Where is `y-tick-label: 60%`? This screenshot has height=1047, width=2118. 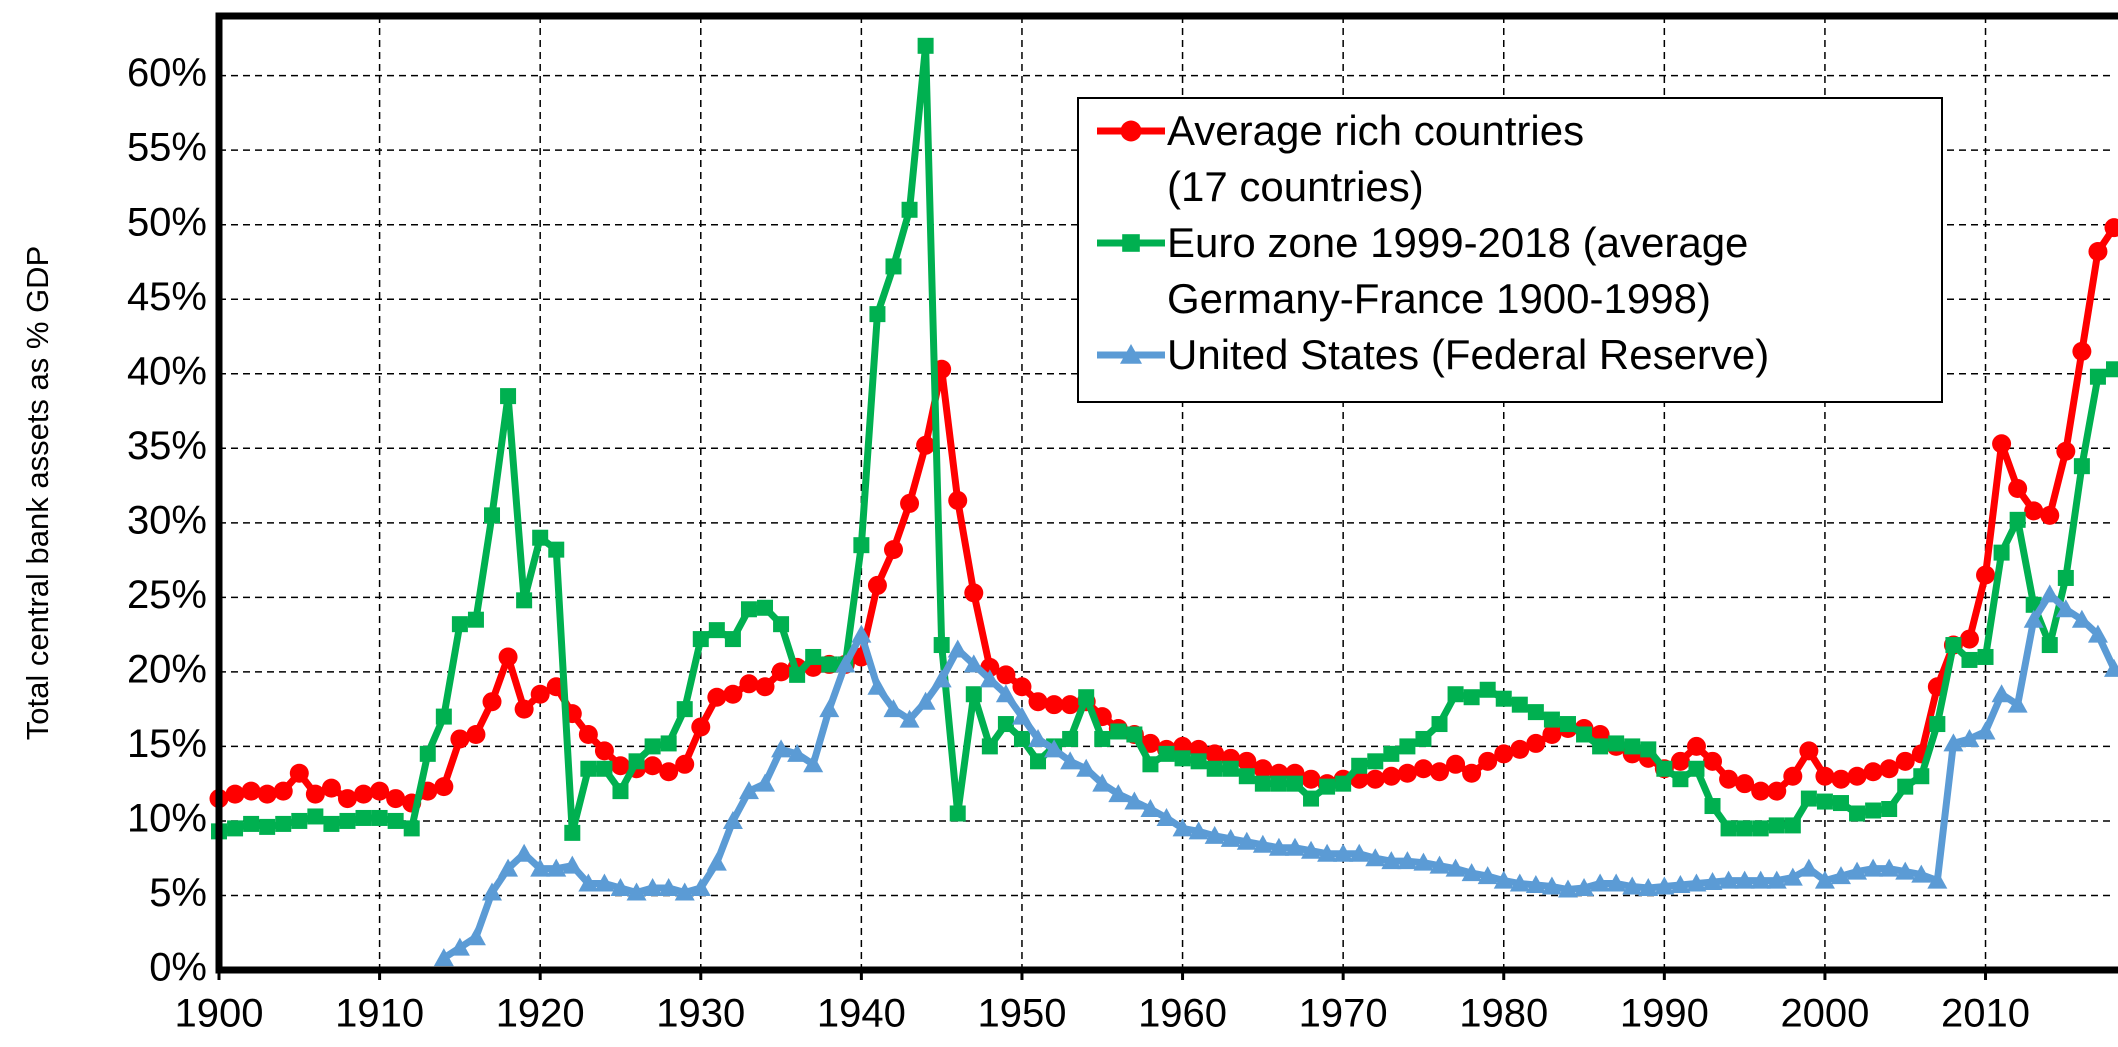
y-tick-label: 60% is located at coordinates (167, 73).